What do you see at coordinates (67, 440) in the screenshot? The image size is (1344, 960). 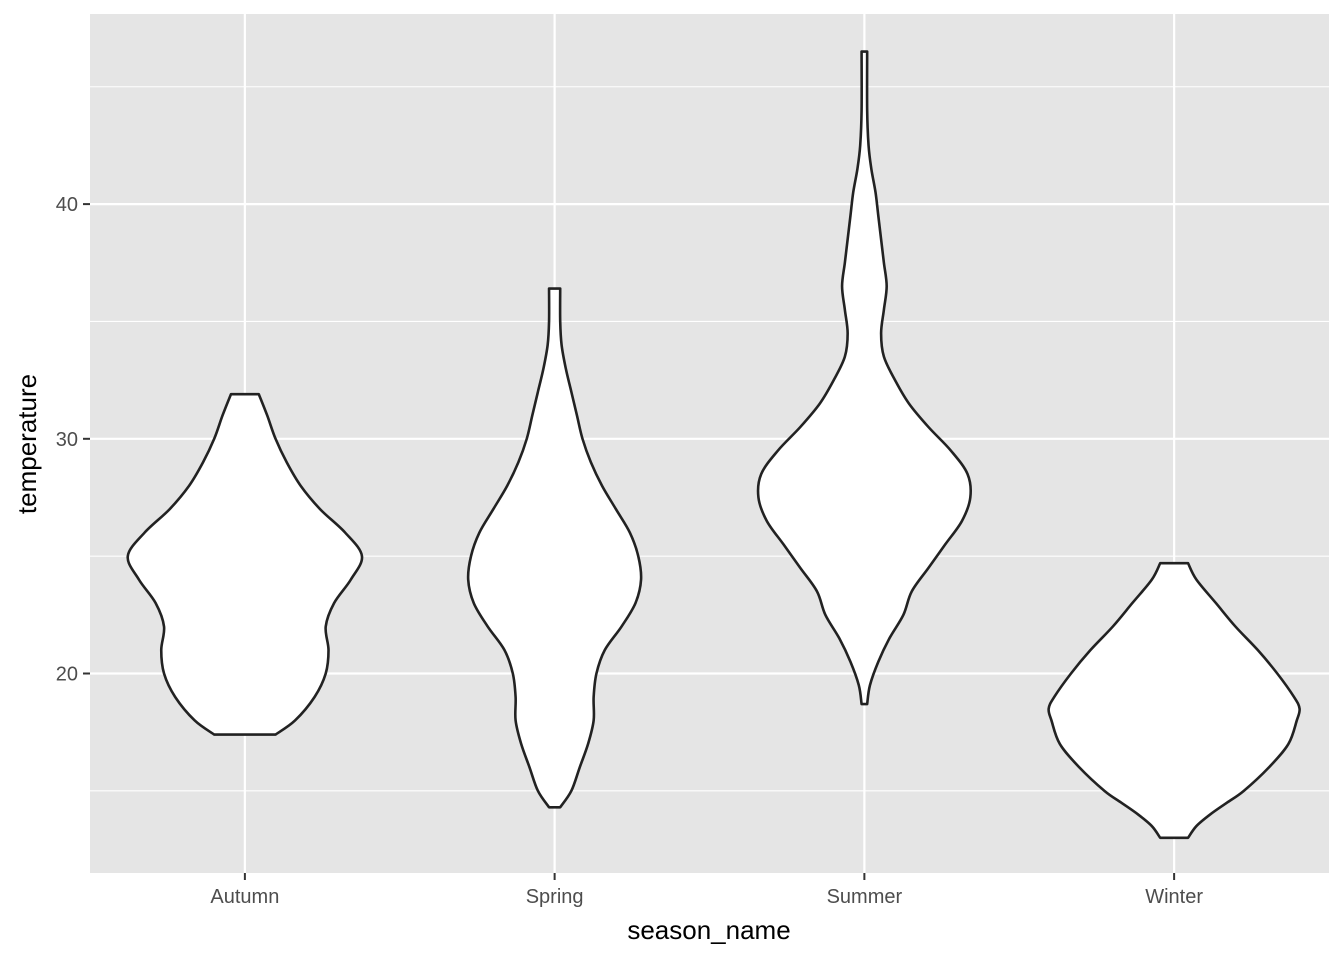 I see `y-tick-label: 30` at bounding box center [67, 440].